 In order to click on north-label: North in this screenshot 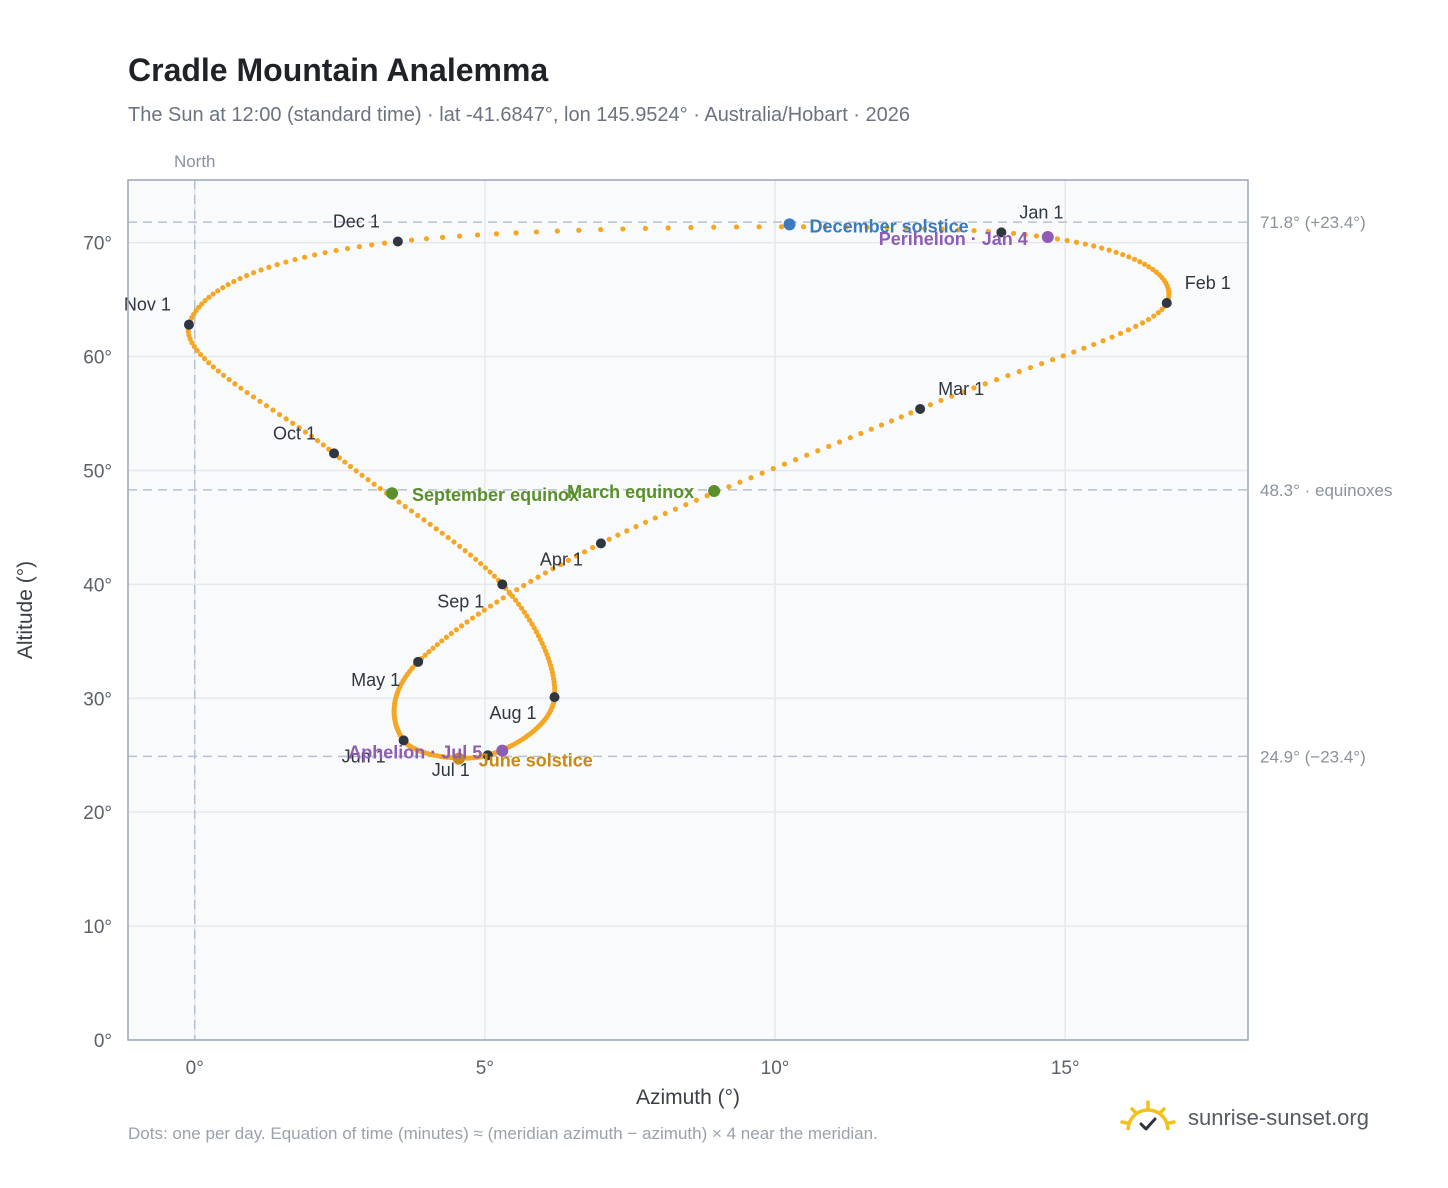, I will do `click(195, 161)`.